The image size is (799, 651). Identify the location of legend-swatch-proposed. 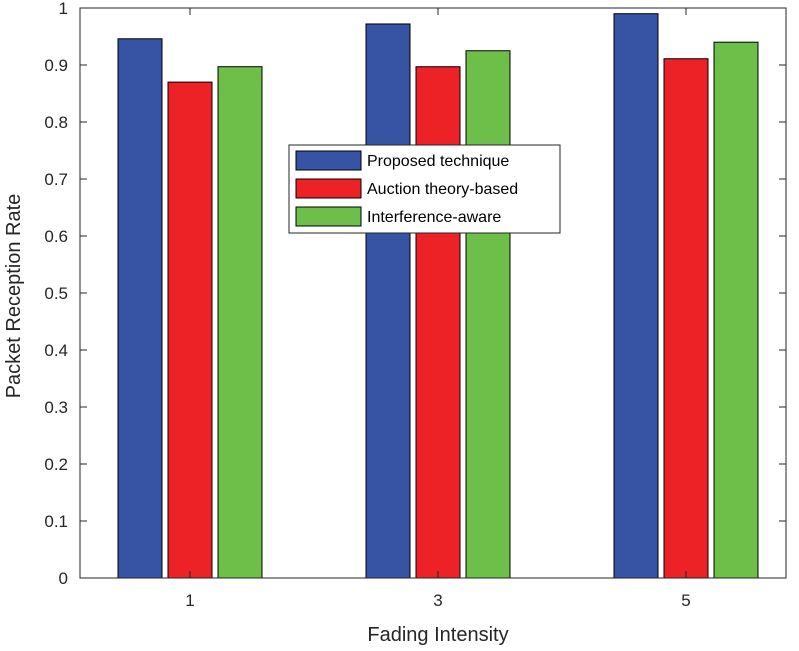
(328, 160).